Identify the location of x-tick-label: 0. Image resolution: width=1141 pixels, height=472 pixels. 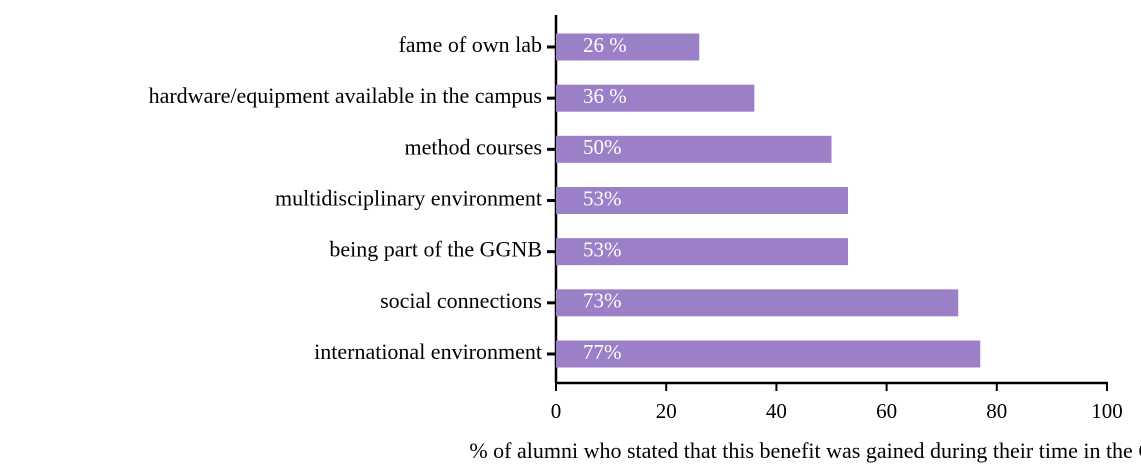
(556, 411).